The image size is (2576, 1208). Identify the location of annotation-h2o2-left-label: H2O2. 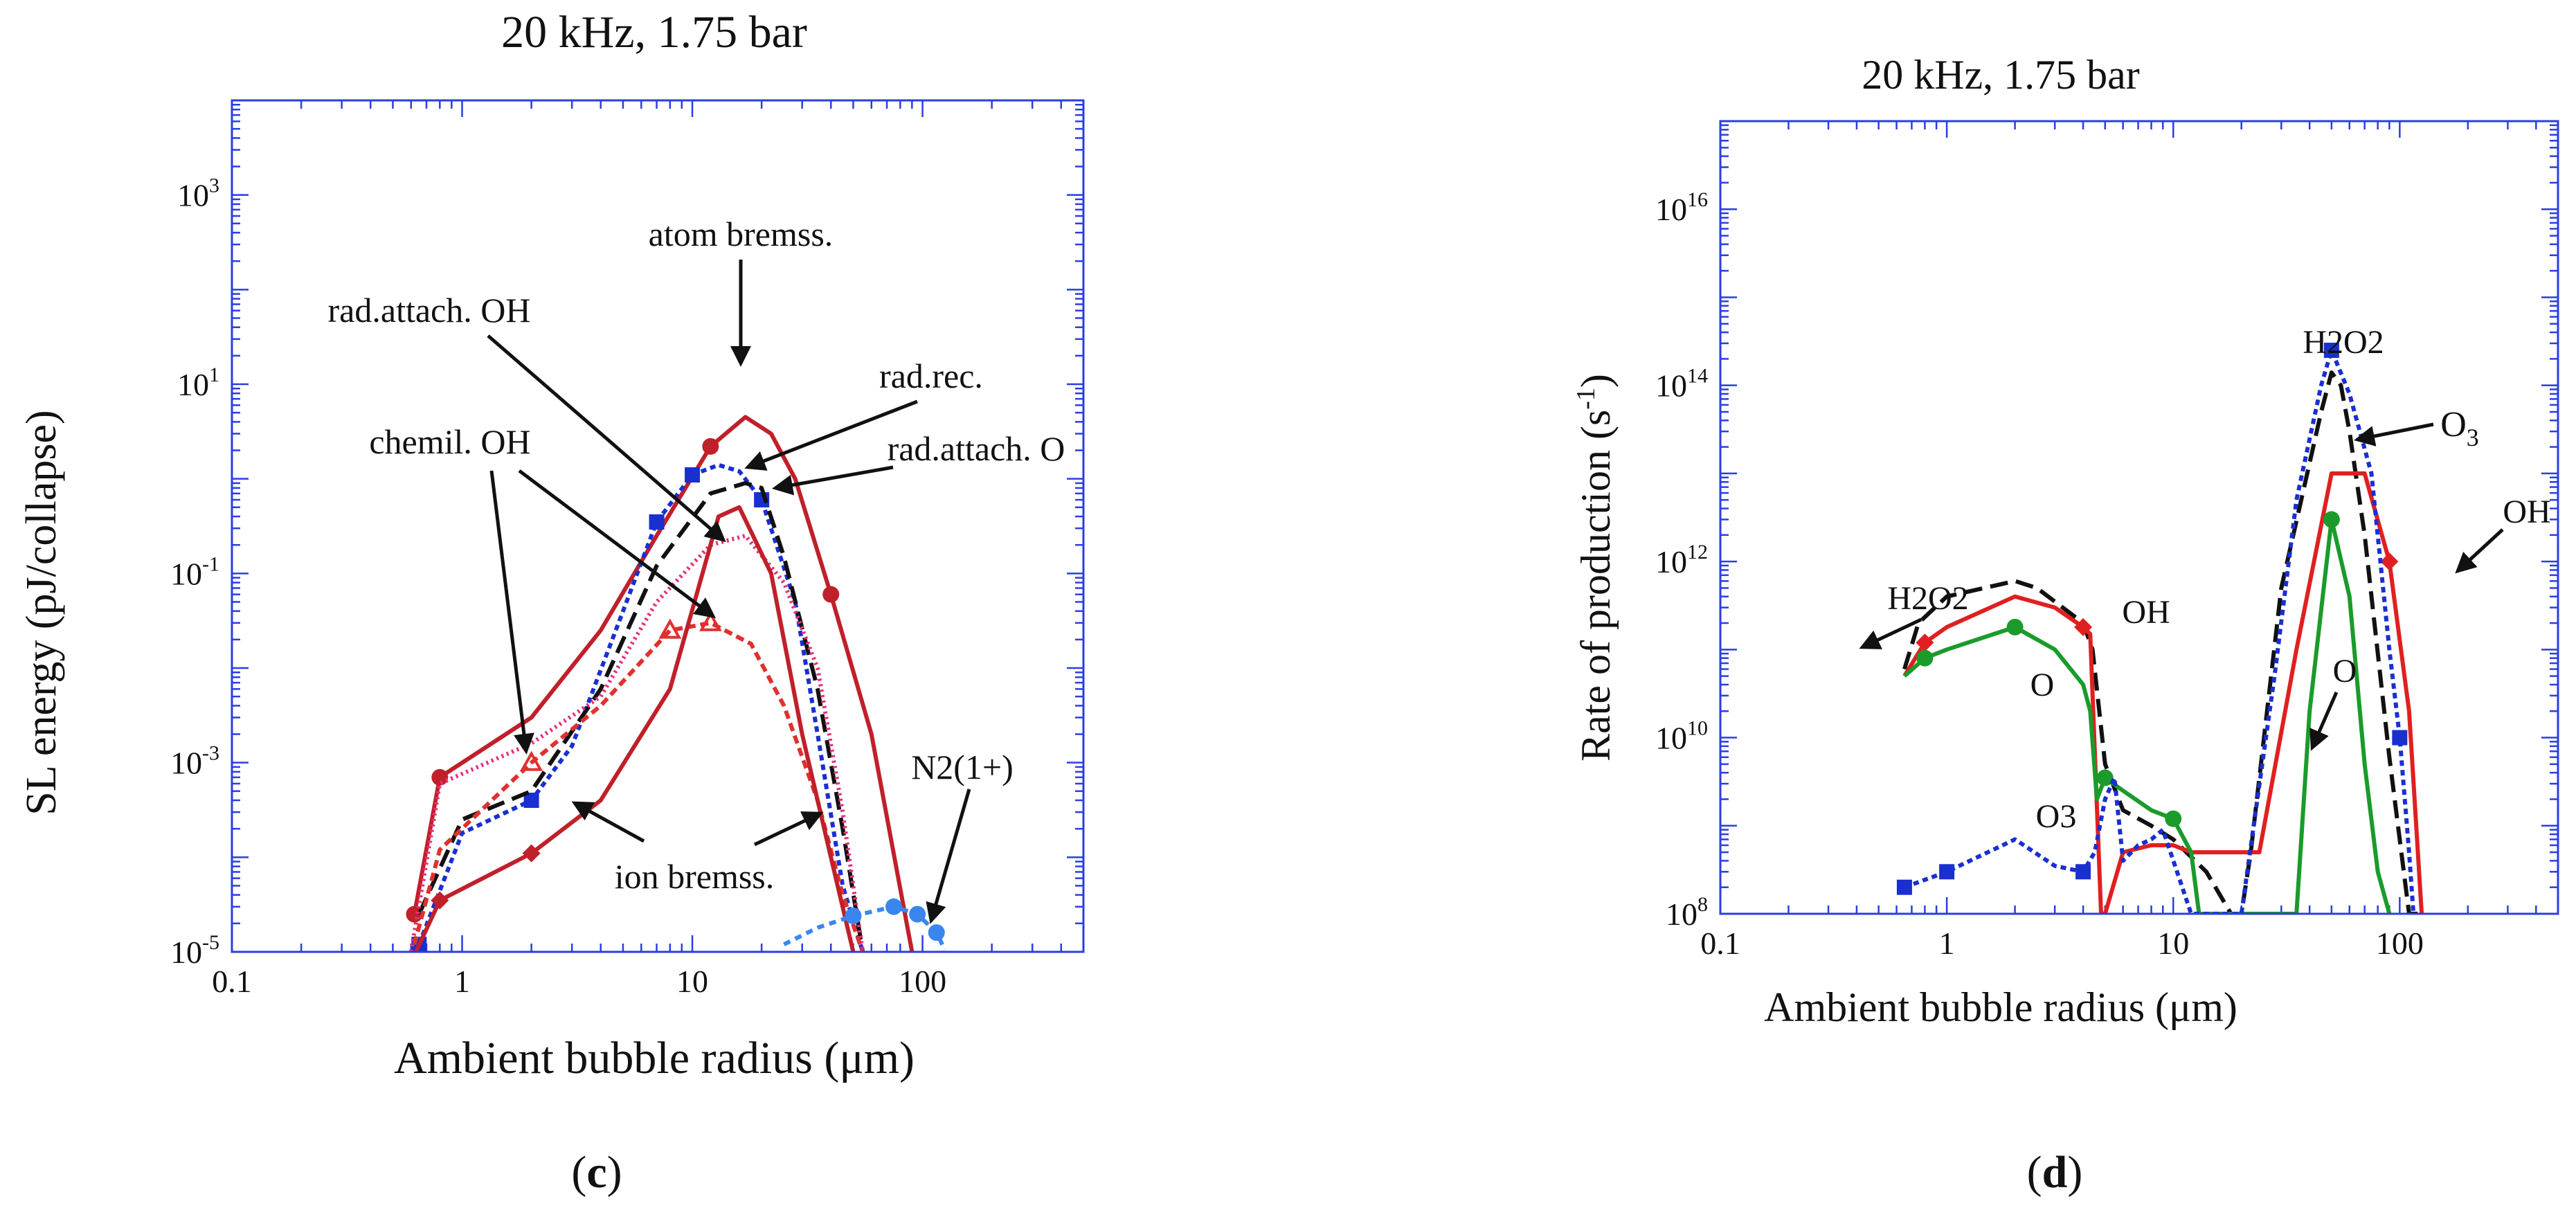
(1927, 598).